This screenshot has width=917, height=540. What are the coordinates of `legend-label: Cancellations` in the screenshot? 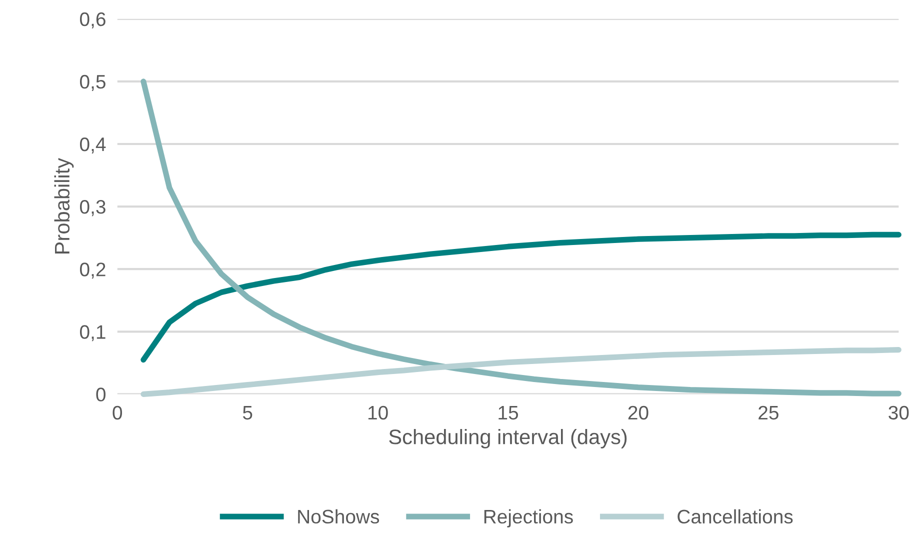 It's located at (735, 516).